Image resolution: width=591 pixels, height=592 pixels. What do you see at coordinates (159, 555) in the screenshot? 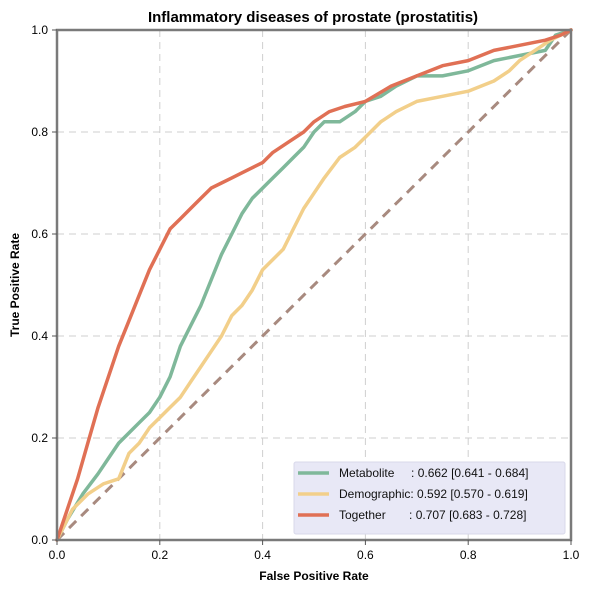
I see `x-tick-label: 0.2` at bounding box center [159, 555].